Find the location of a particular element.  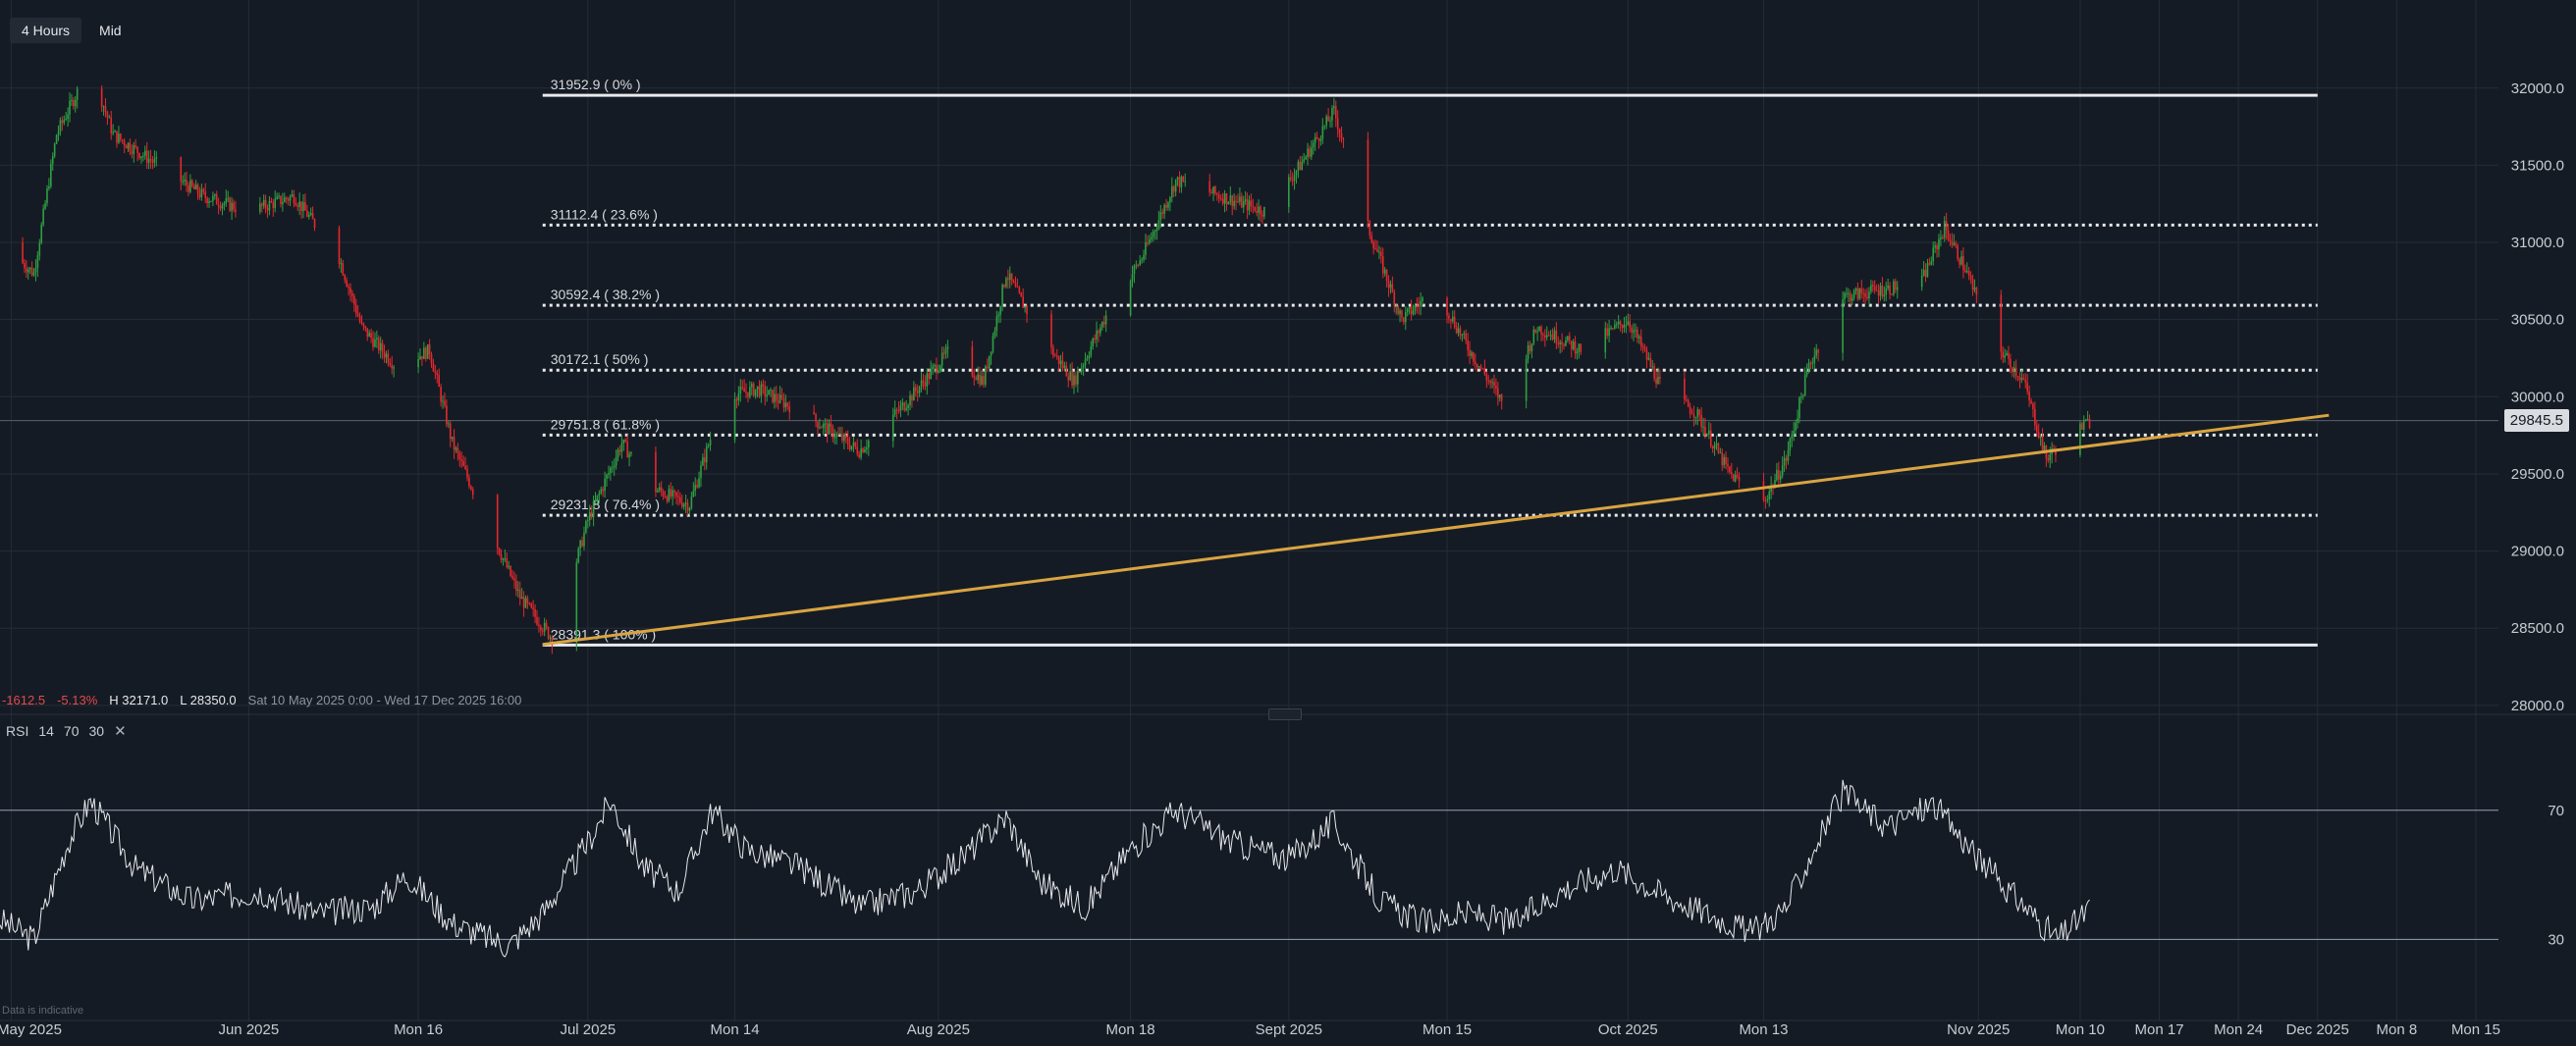

rsi-tick-label: 30 is located at coordinates (2556, 939).